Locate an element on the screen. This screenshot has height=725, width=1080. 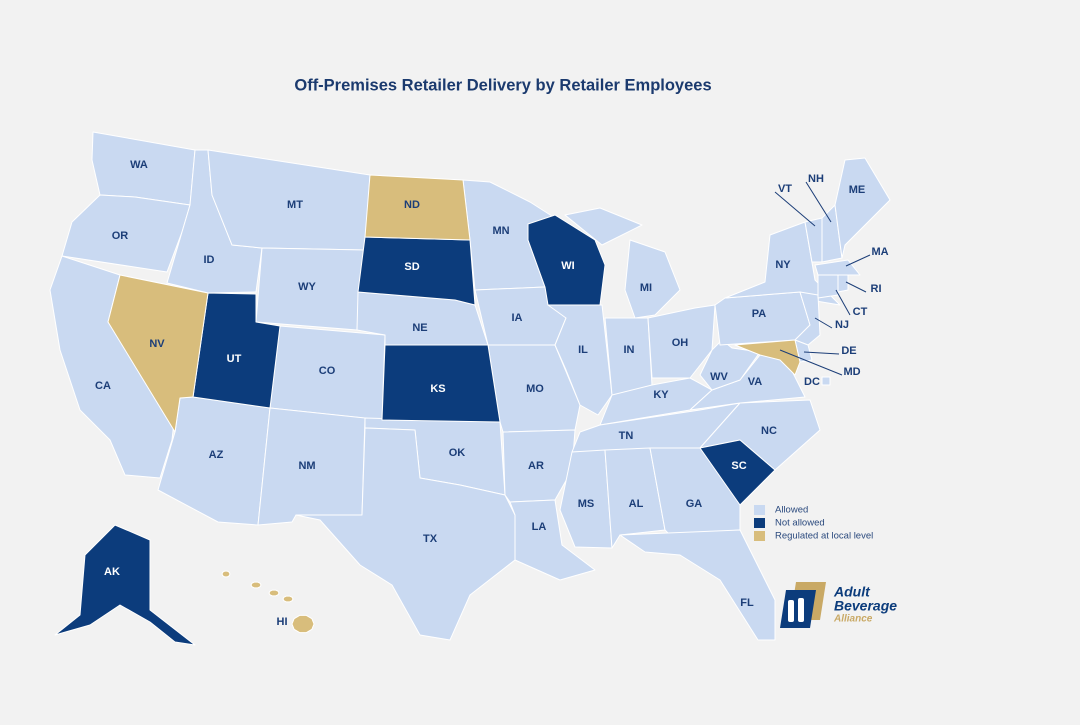
state-label: MO is located at coordinates (535, 389).